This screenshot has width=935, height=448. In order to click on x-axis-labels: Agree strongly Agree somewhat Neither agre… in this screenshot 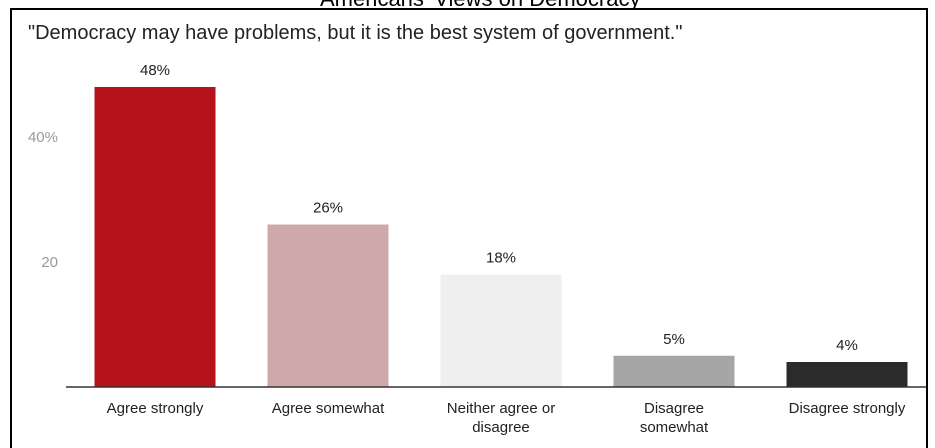, I will do `click(506, 418)`.